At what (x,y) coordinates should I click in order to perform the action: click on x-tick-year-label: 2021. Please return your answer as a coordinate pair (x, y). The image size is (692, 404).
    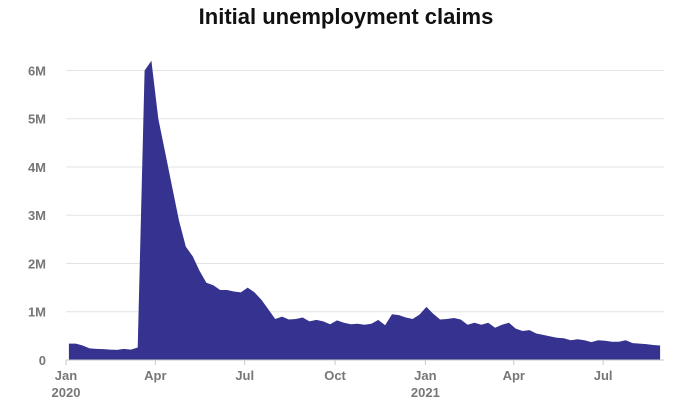
    Looking at the image, I should click on (425, 392).